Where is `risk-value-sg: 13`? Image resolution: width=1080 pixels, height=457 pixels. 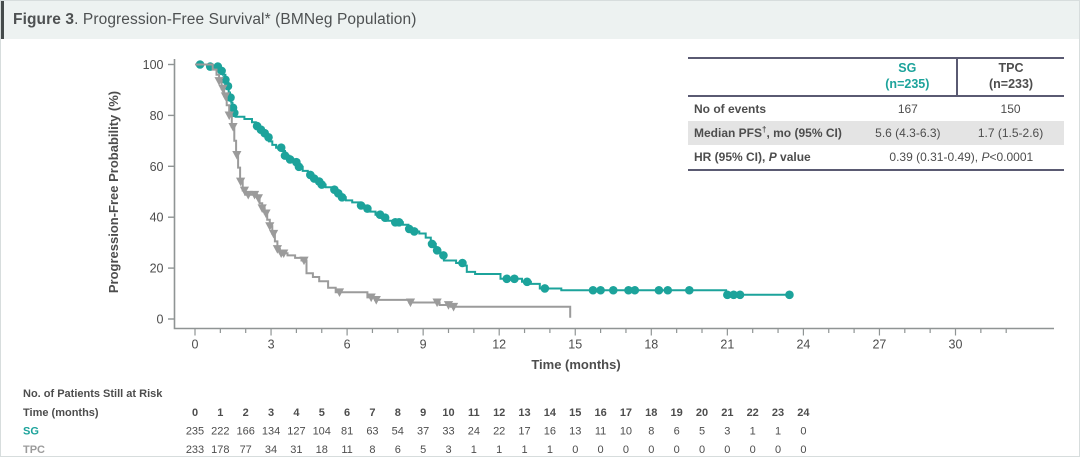
risk-value-sg: 13 is located at coordinates (575, 432).